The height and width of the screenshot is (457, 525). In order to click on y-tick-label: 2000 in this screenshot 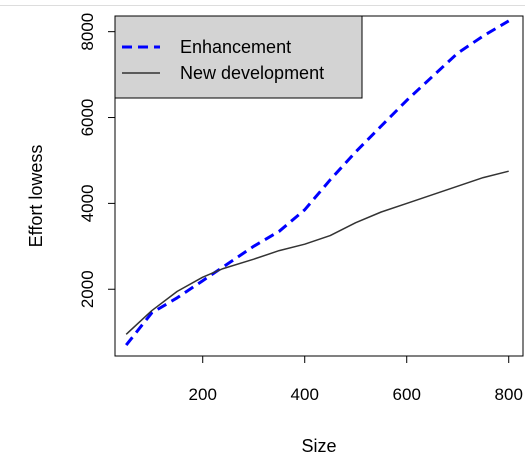, I will do `click(87, 289)`.